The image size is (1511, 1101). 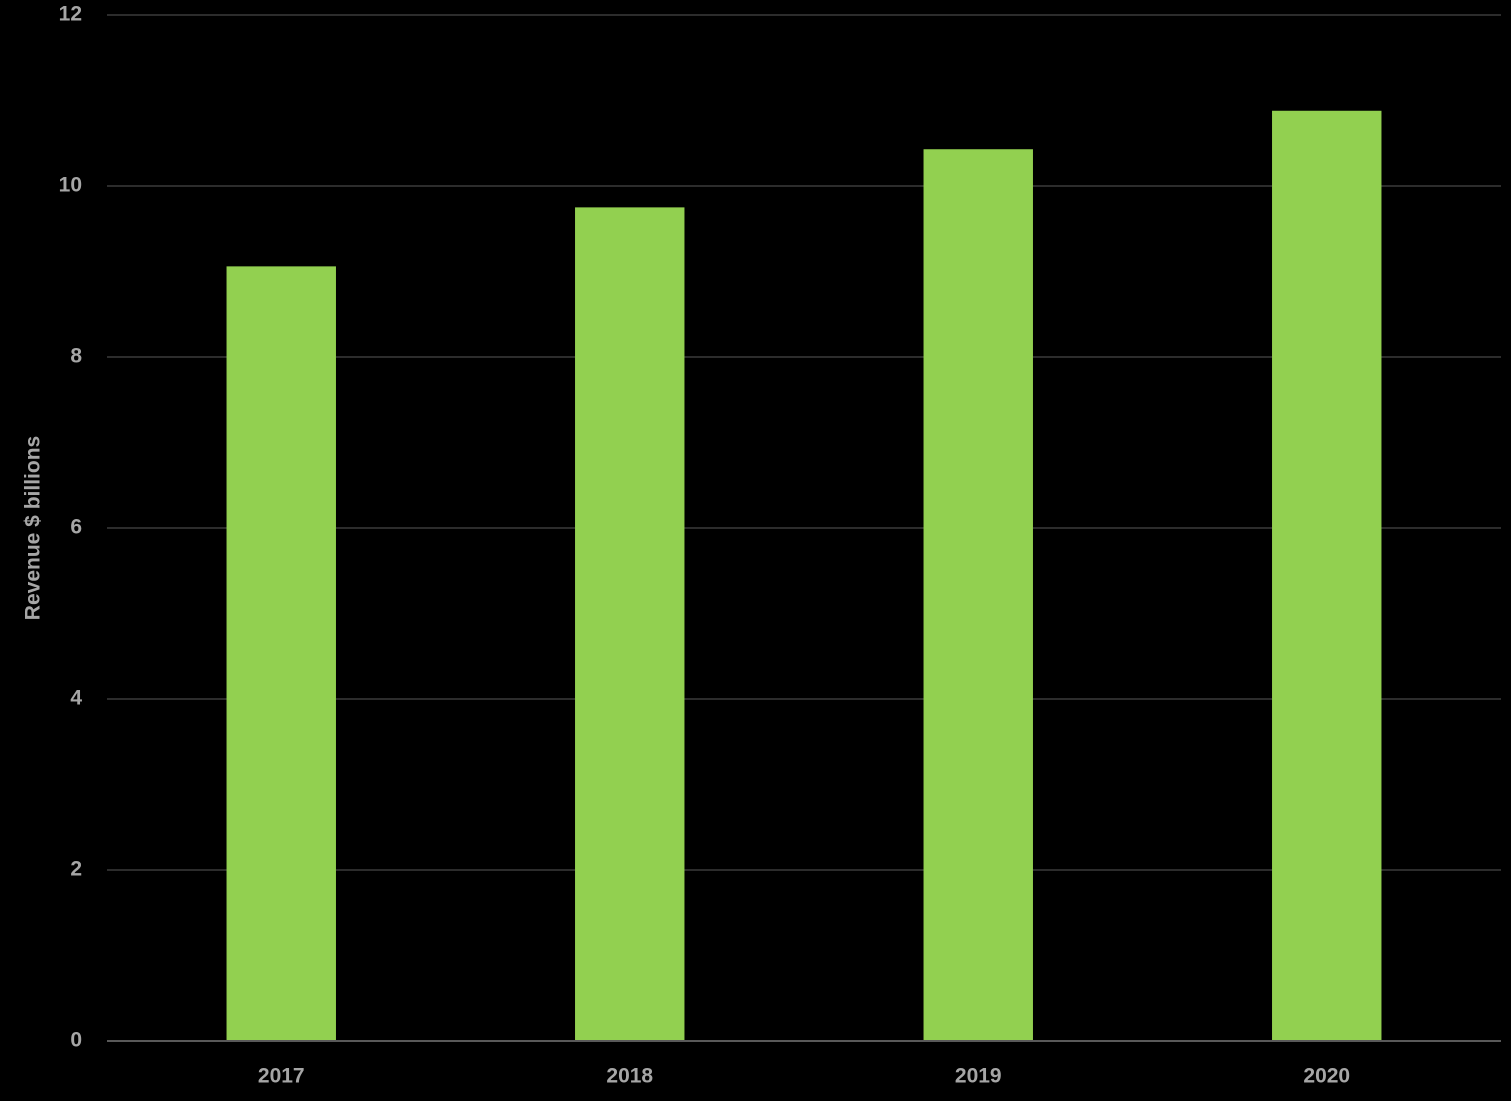 What do you see at coordinates (70, 14) in the screenshot?
I see `y-tick-label: 12` at bounding box center [70, 14].